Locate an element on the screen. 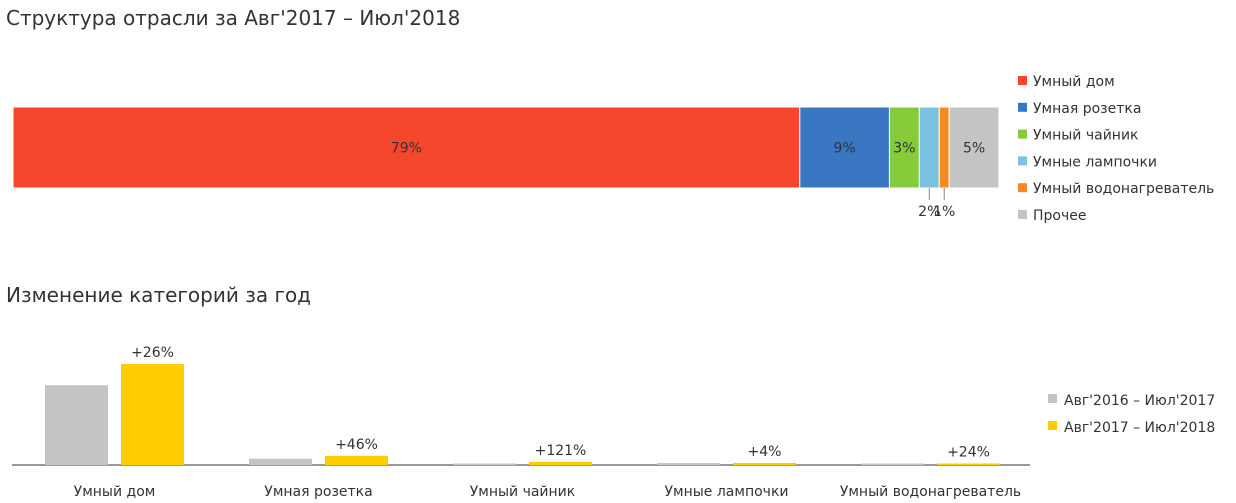  stack-value-label: 3% is located at coordinates (904, 149).